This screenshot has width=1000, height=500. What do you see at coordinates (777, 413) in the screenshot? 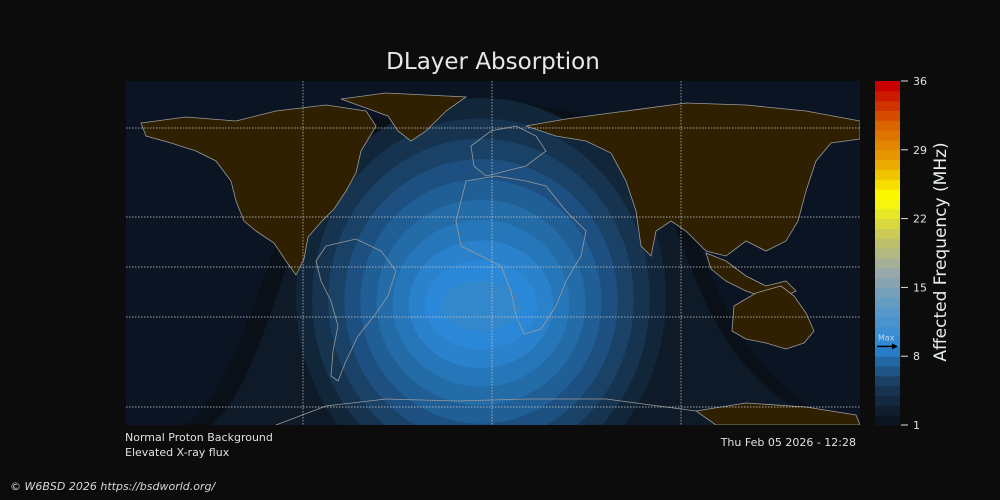
I see `antarctica-east` at bounding box center [777, 413].